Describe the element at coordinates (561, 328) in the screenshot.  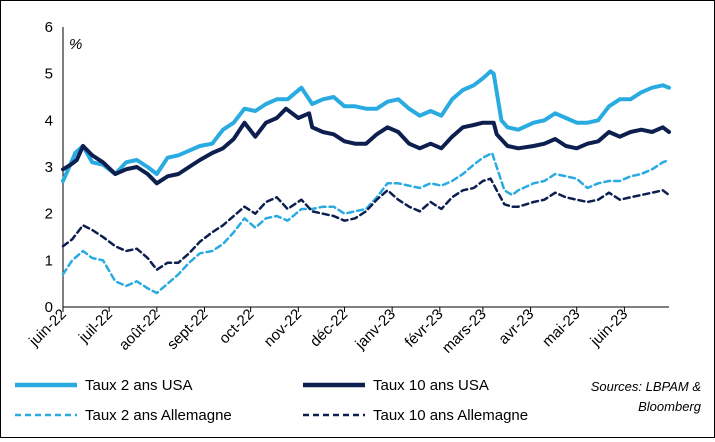
I see `x-tick-label: mai-23` at that location.